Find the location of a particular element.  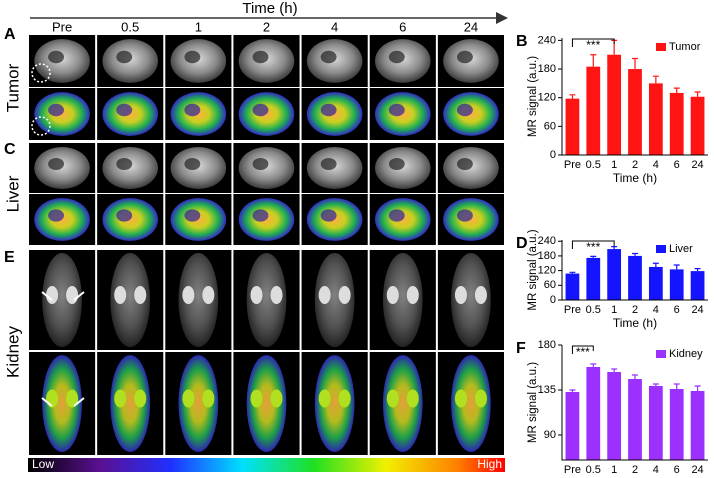

x-tick-label: 4 is located at coordinates (656, 470).